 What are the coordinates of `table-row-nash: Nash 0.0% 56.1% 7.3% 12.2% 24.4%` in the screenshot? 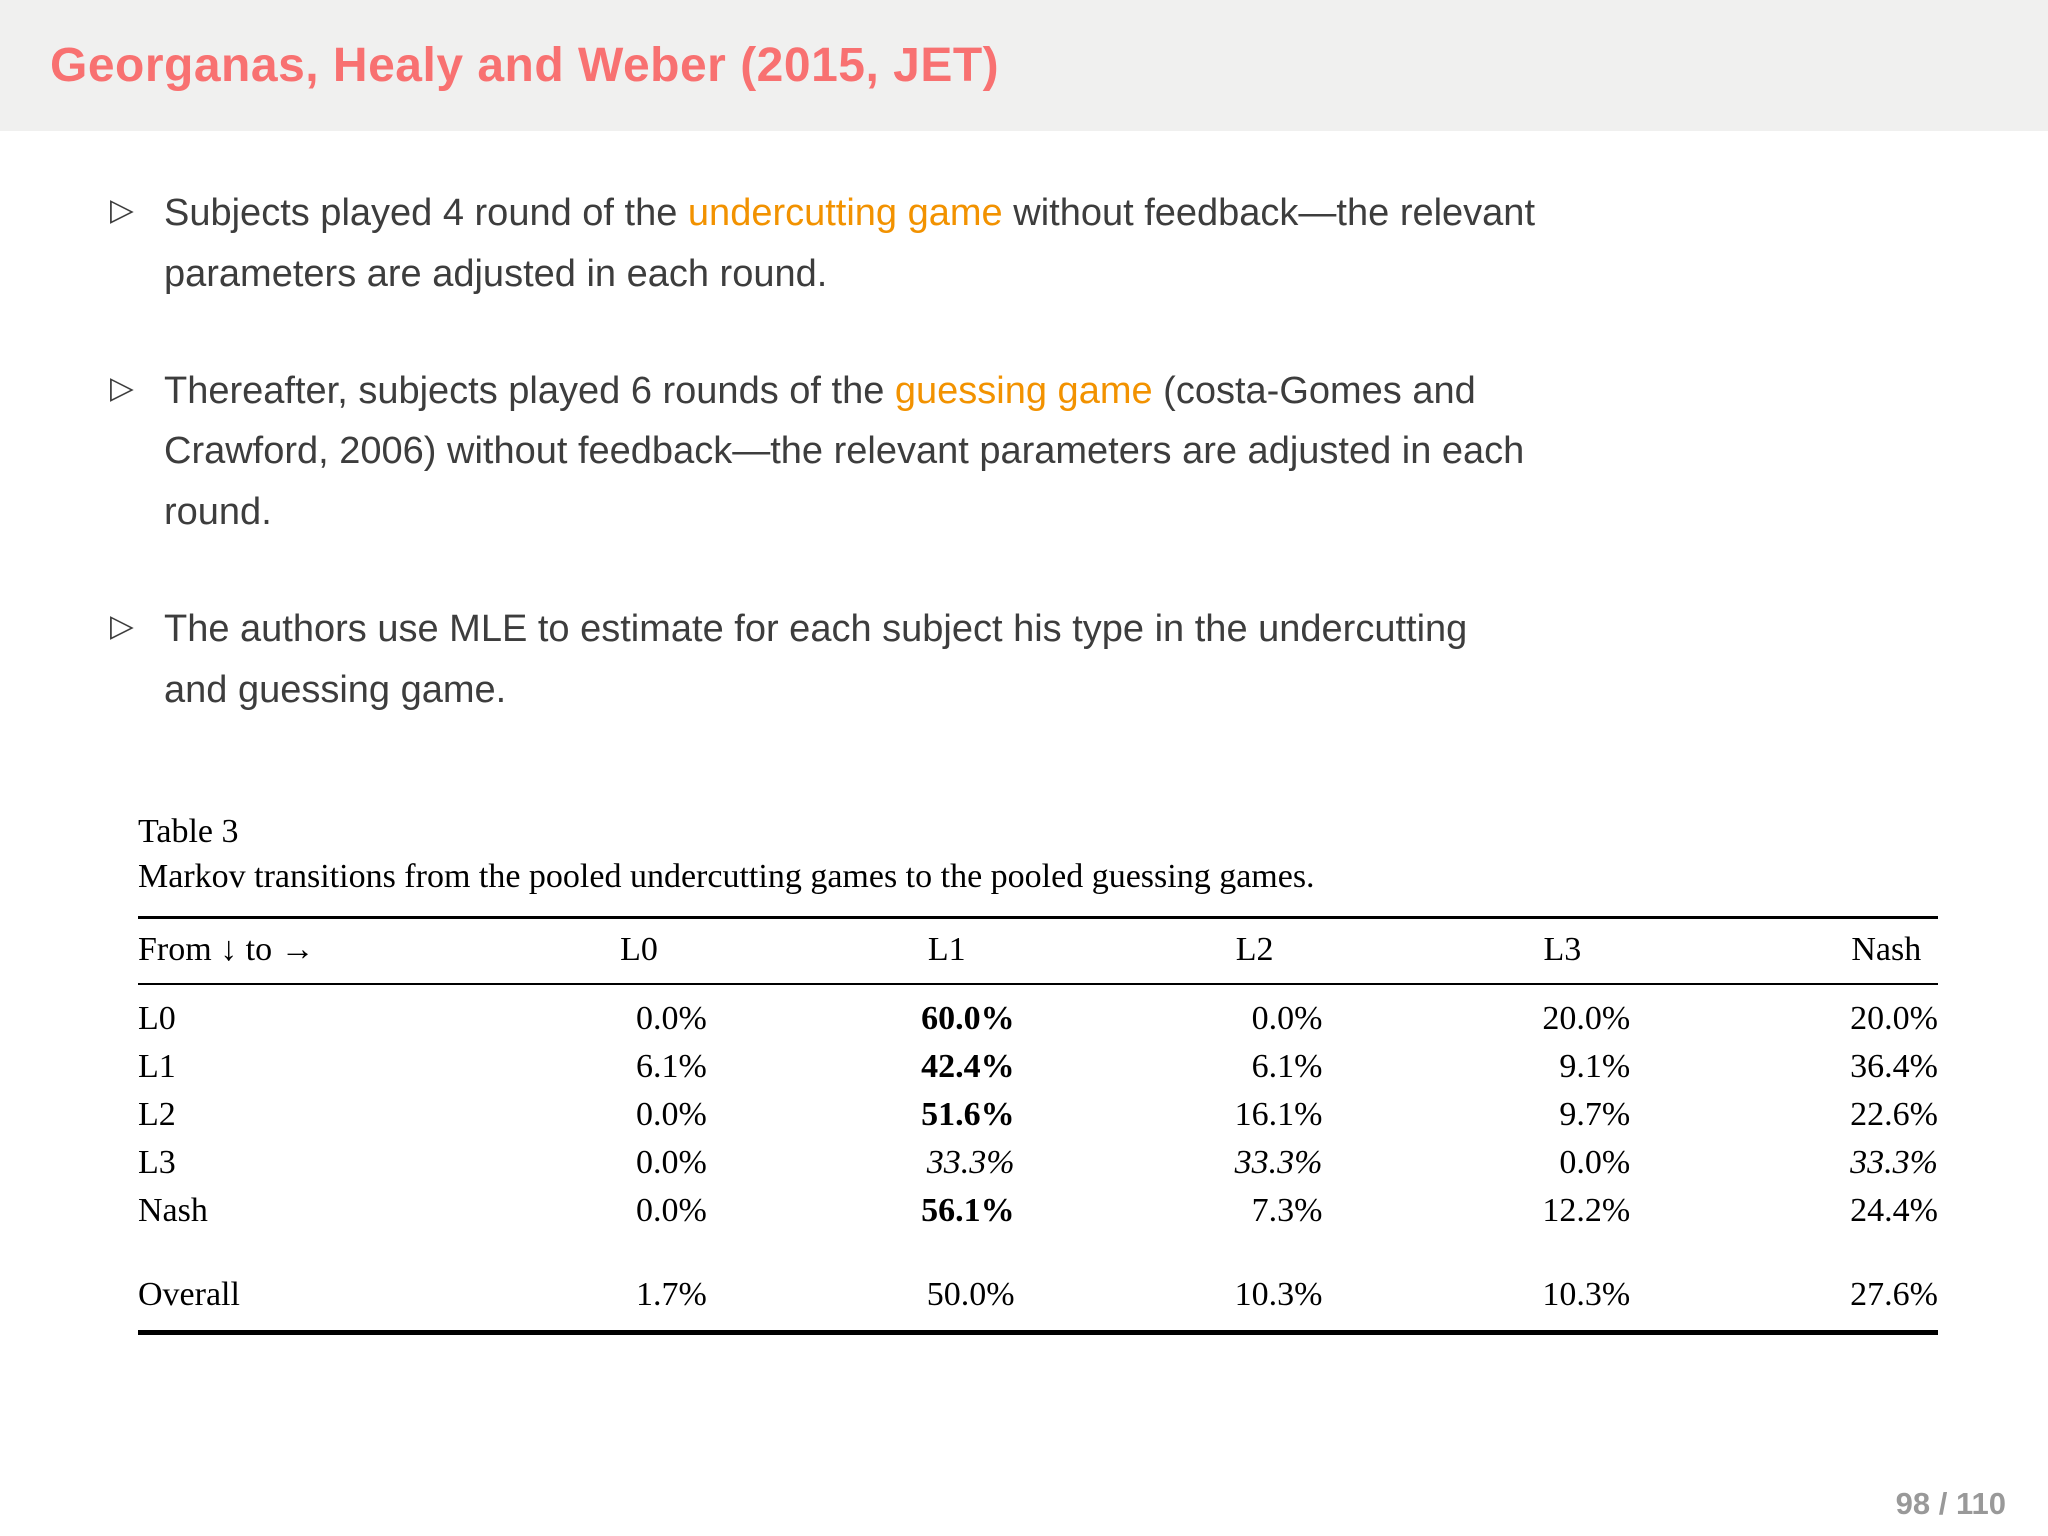 It's located at (1038, 1213).